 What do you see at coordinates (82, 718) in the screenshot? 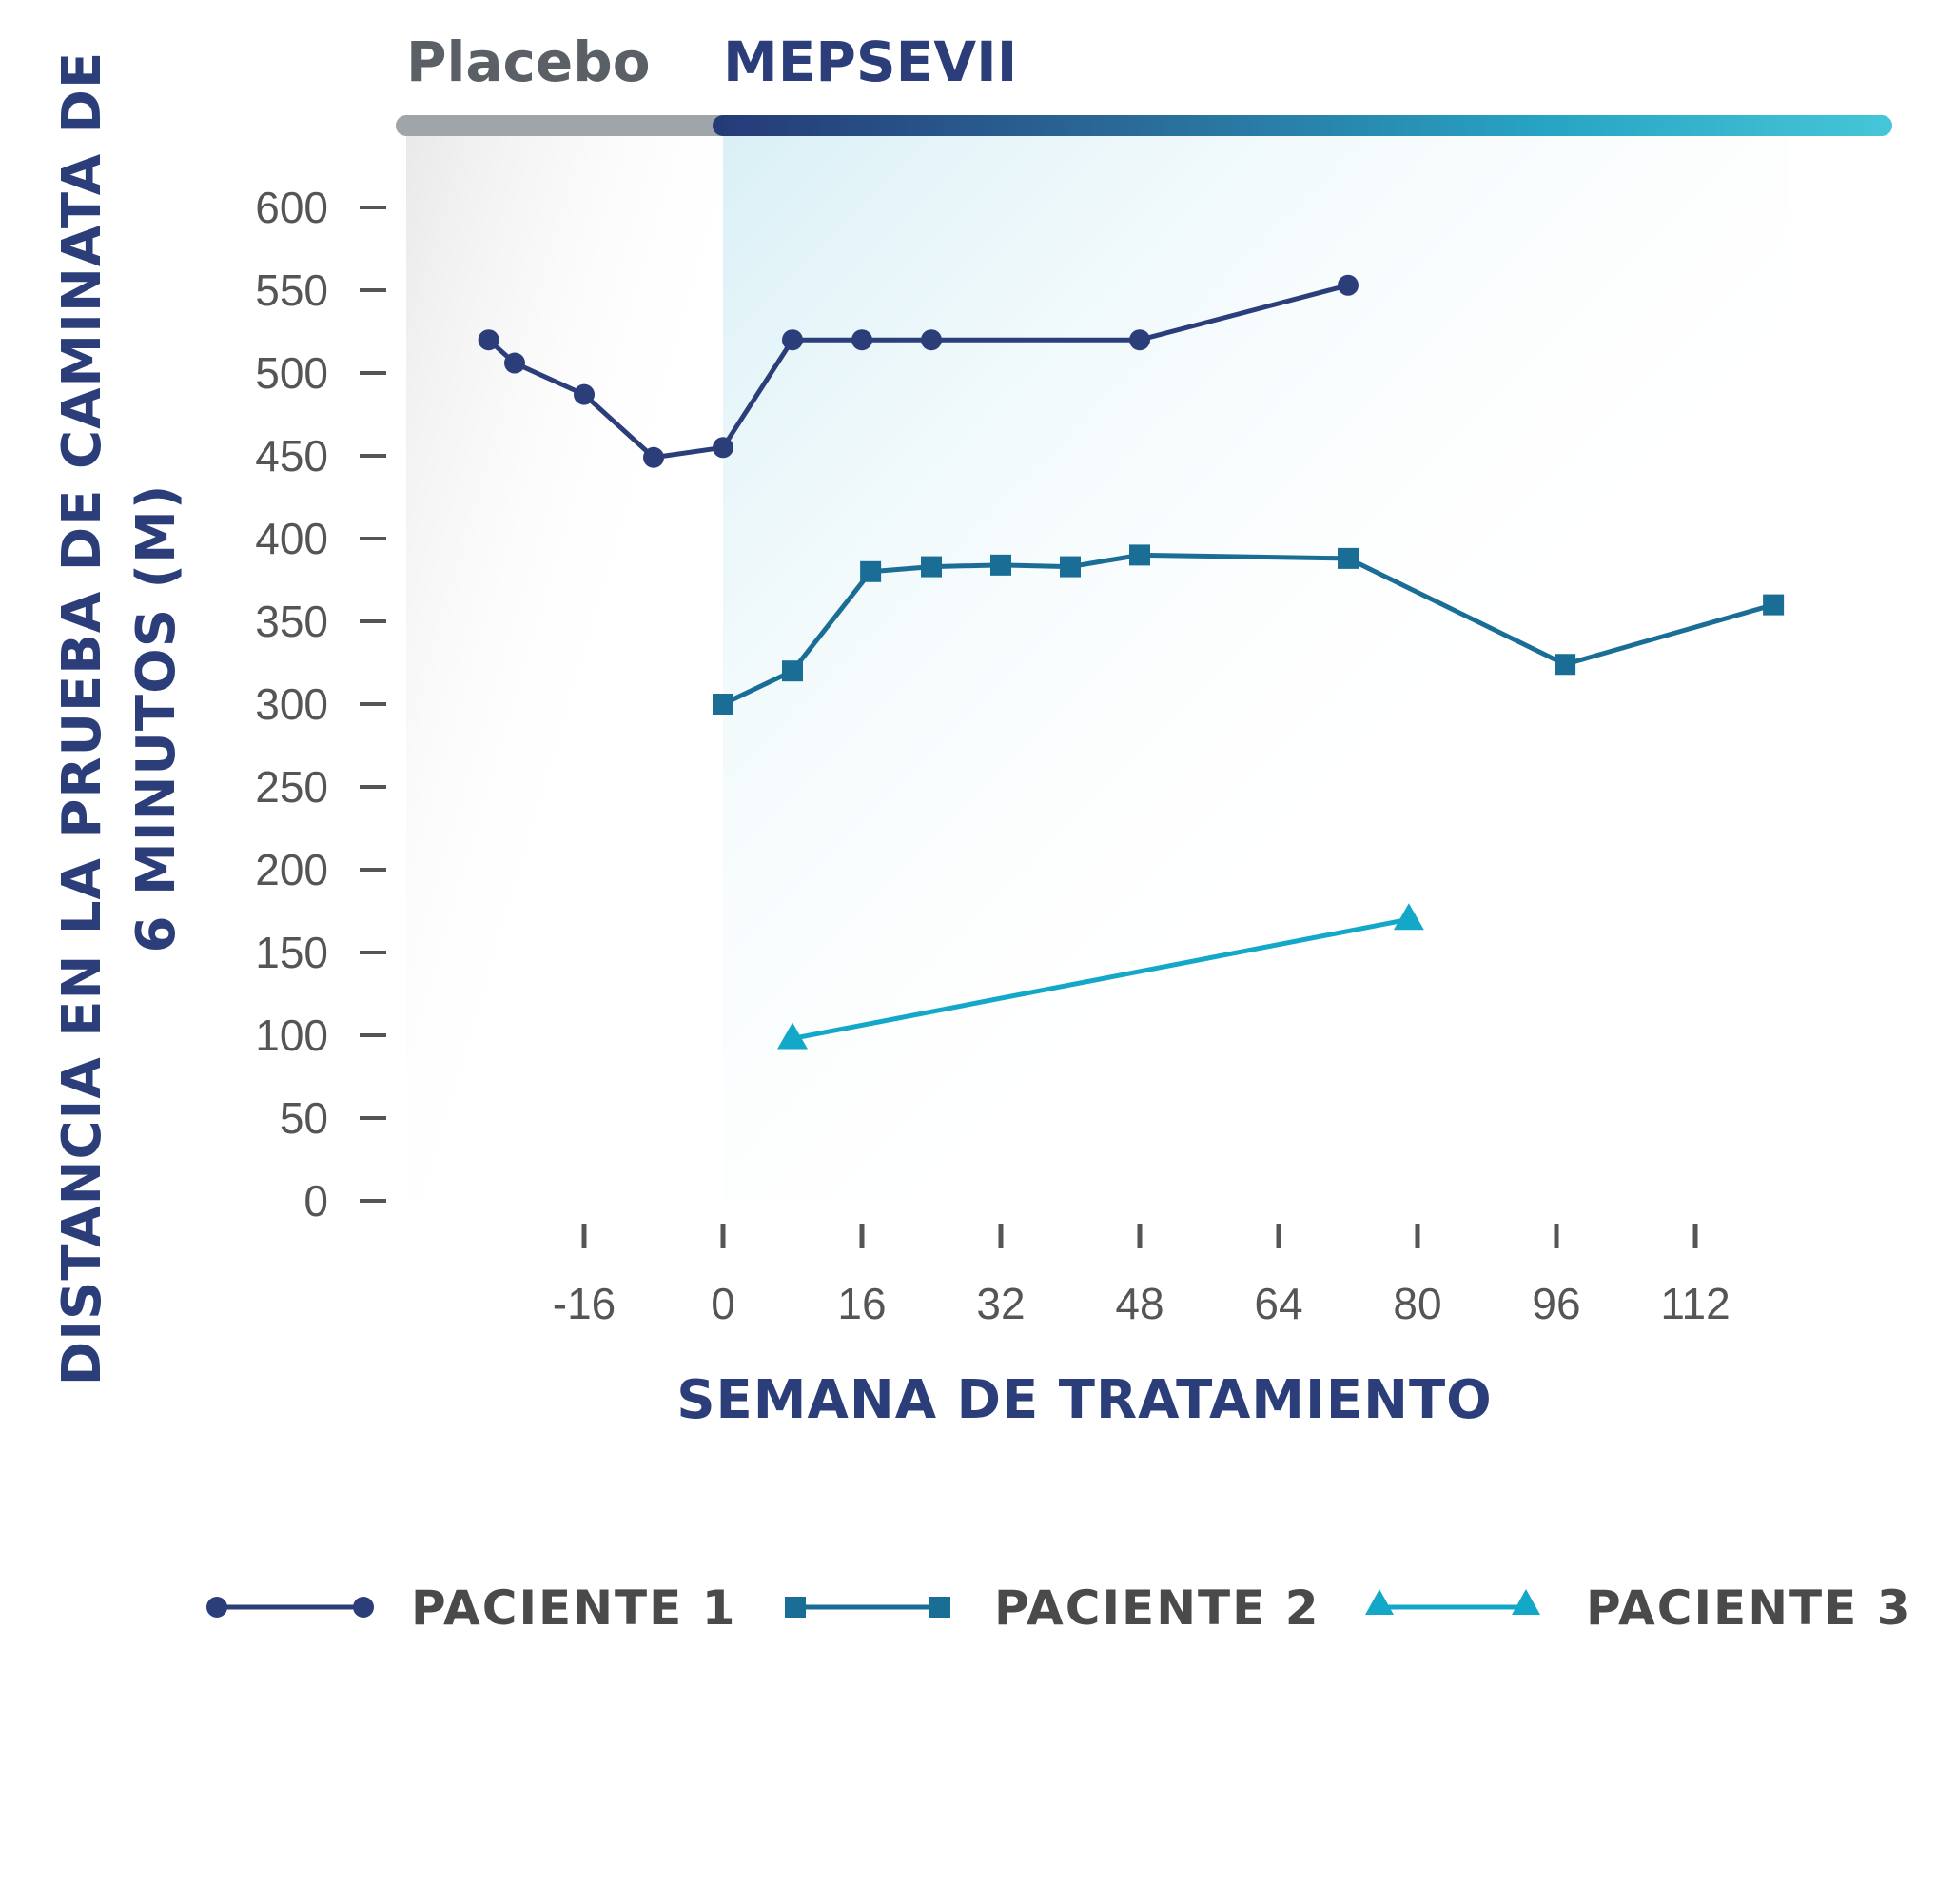
I see `y-axis-title-line1: DISTANCIA EN LA PRUEBA DE CAMINATA DE` at bounding box center [82, 718].